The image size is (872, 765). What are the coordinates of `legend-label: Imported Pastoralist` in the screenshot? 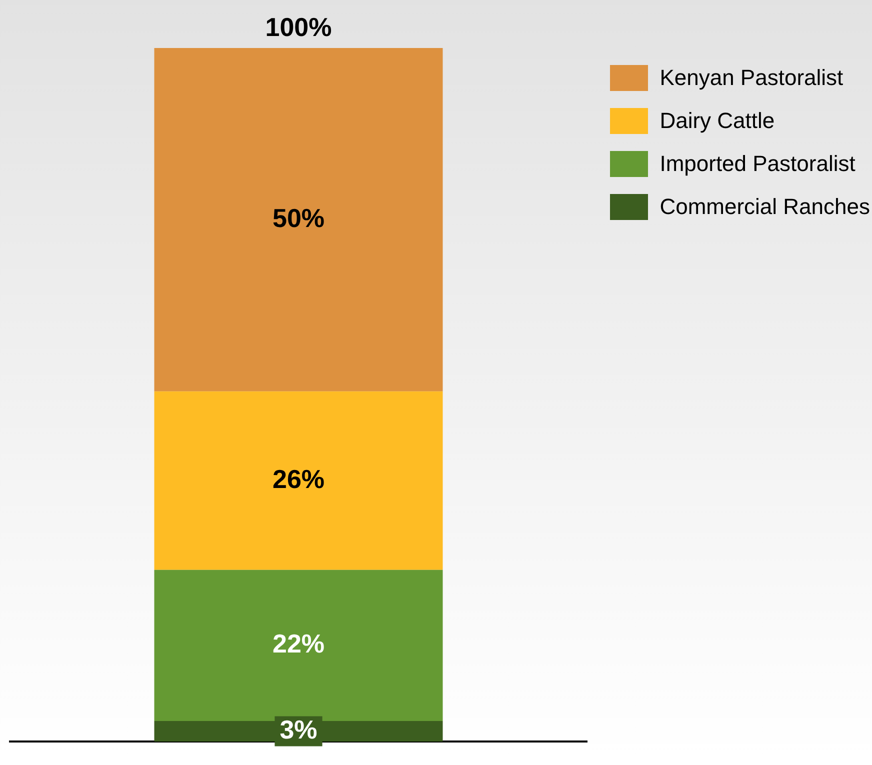 It's located at (758, 163).